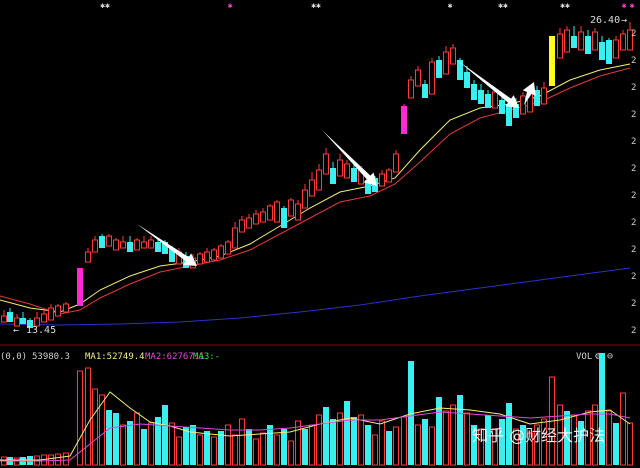 This screenshot has width=640, height=468. What do you see at coordinates (115, 357) in the screenshot?
I see `volume-ma1: MA1:52749.4` at bounding box center [115, 357].